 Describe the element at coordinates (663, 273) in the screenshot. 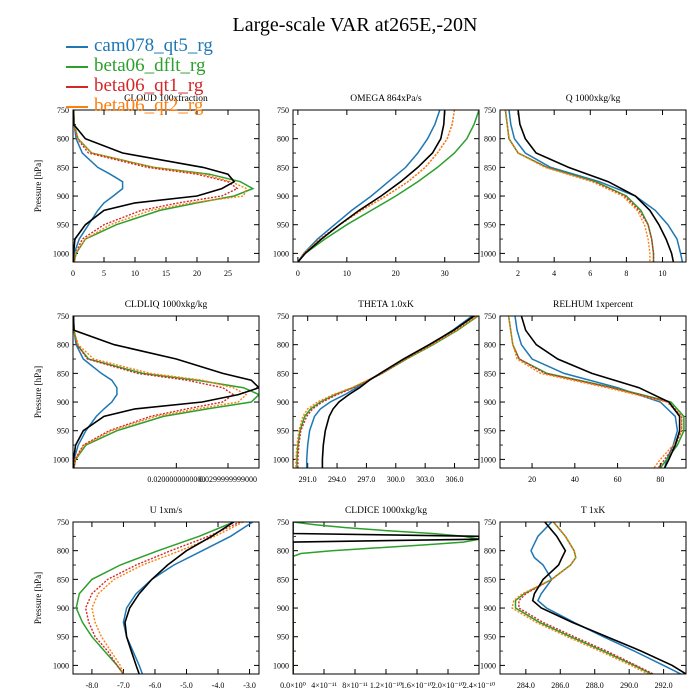

I see `x-tick-label: 10` at that location.